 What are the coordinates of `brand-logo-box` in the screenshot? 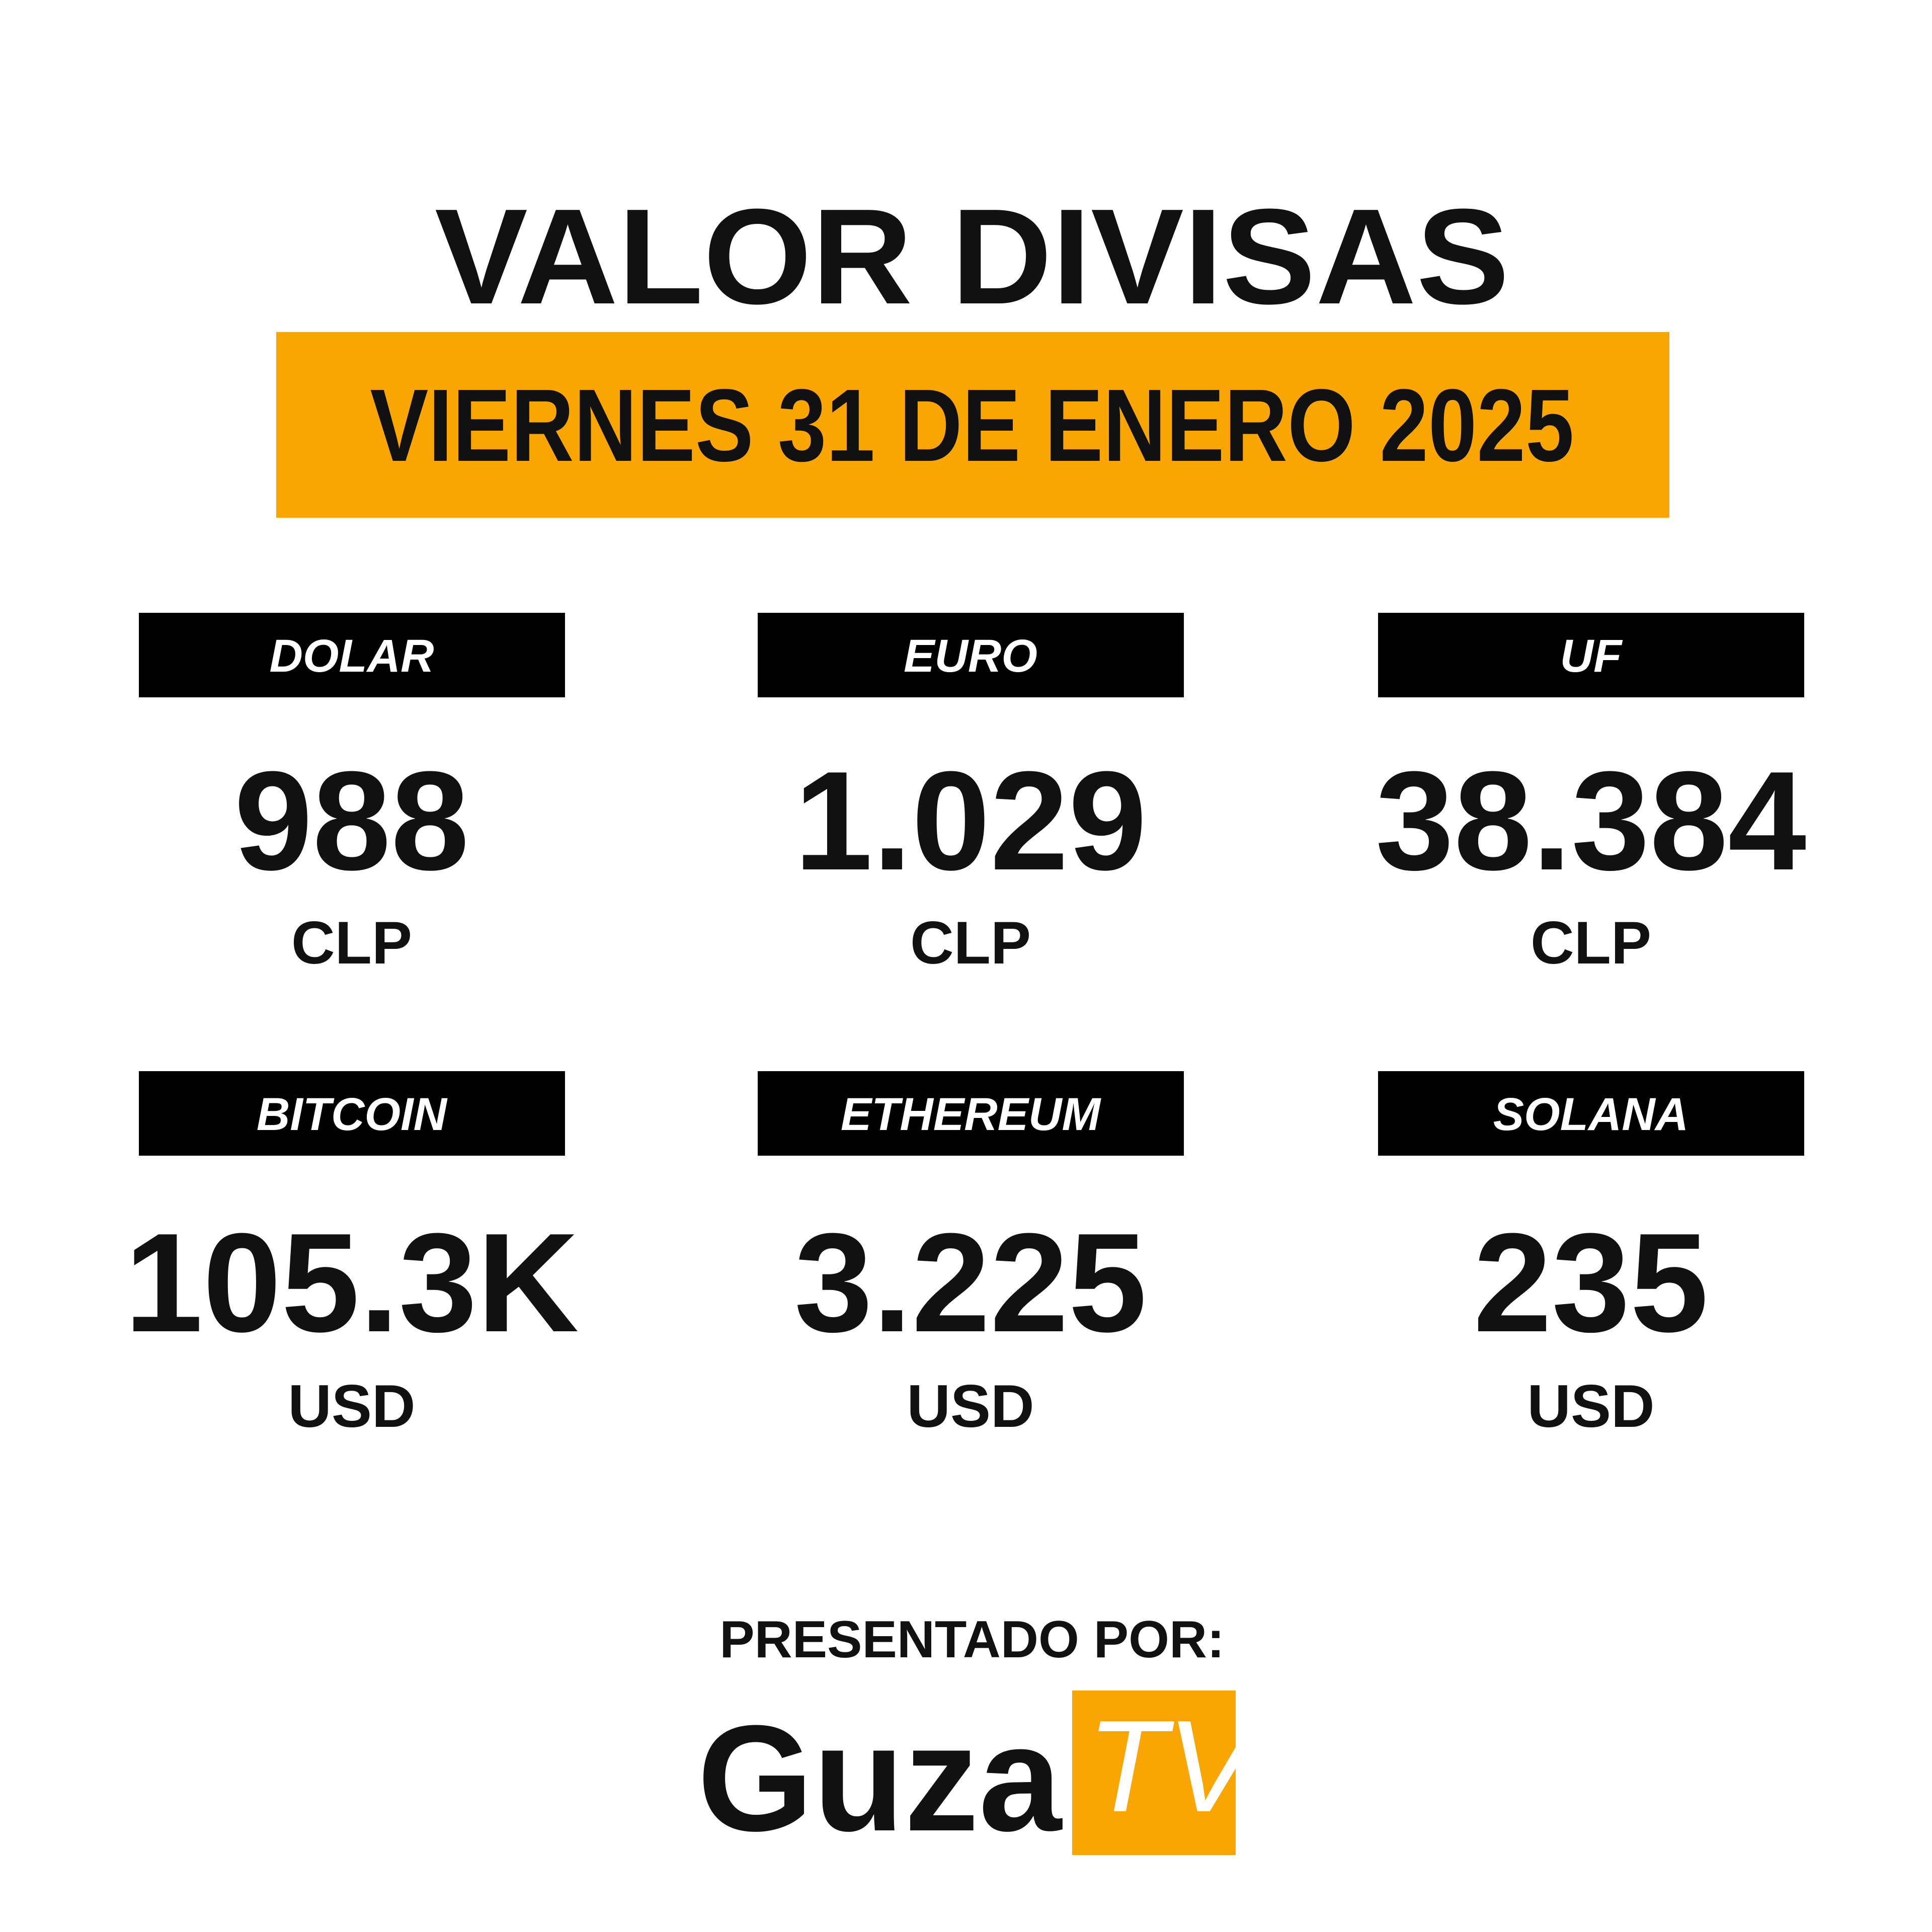 It's located at (1154, 1773).